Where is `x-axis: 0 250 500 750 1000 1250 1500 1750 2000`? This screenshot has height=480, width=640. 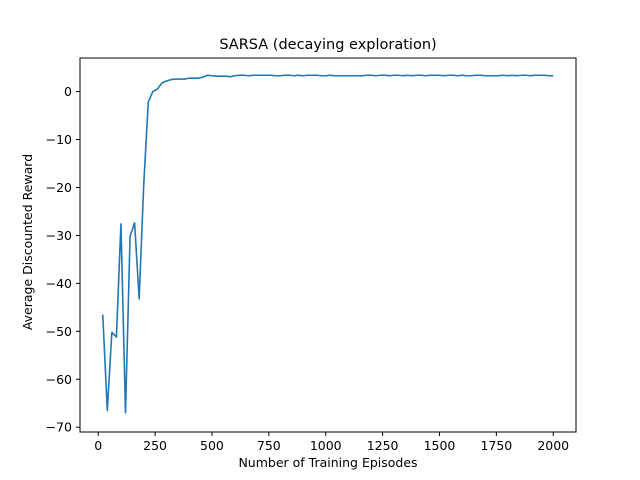
x-axis: 0 250 500 750 1000 1250 1500 1750 2000 is located at coordinates (331, 442).